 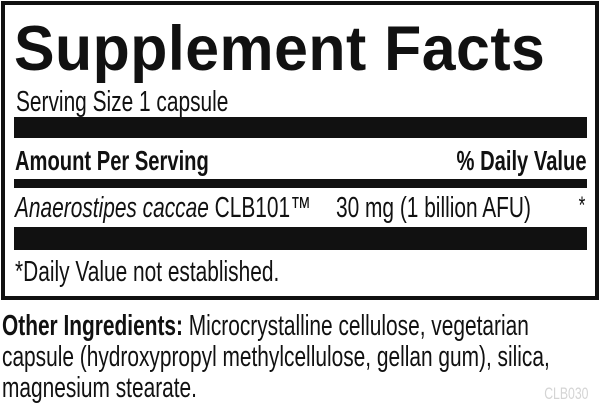 I want to click on ingredient-strain: CLB101™, so click(x=262, y=208).